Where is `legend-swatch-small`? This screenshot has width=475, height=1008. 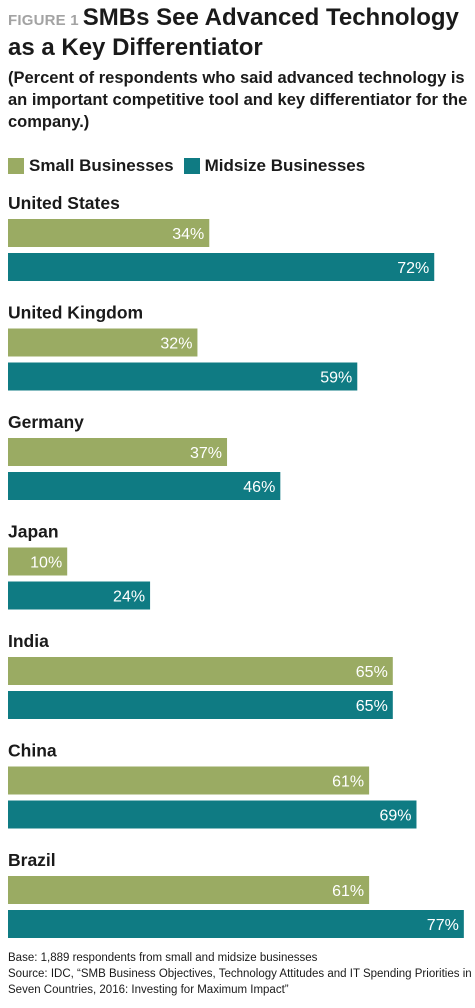 legend-swatch-small is located at coordinates (16, 166).